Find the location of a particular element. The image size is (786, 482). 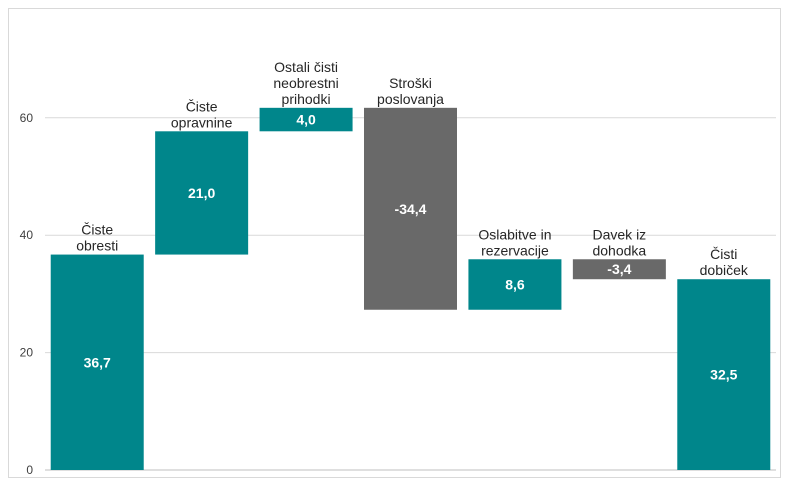

y-tick-label: 0 is located at coordinates (29, 470).